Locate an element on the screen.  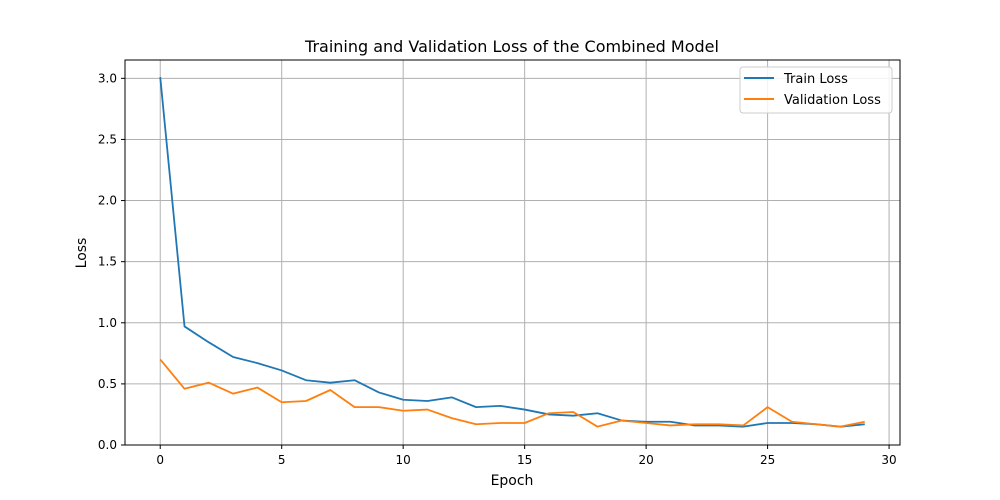
legend-label-validation: Validation Loss is located at coordinates (832, 100).